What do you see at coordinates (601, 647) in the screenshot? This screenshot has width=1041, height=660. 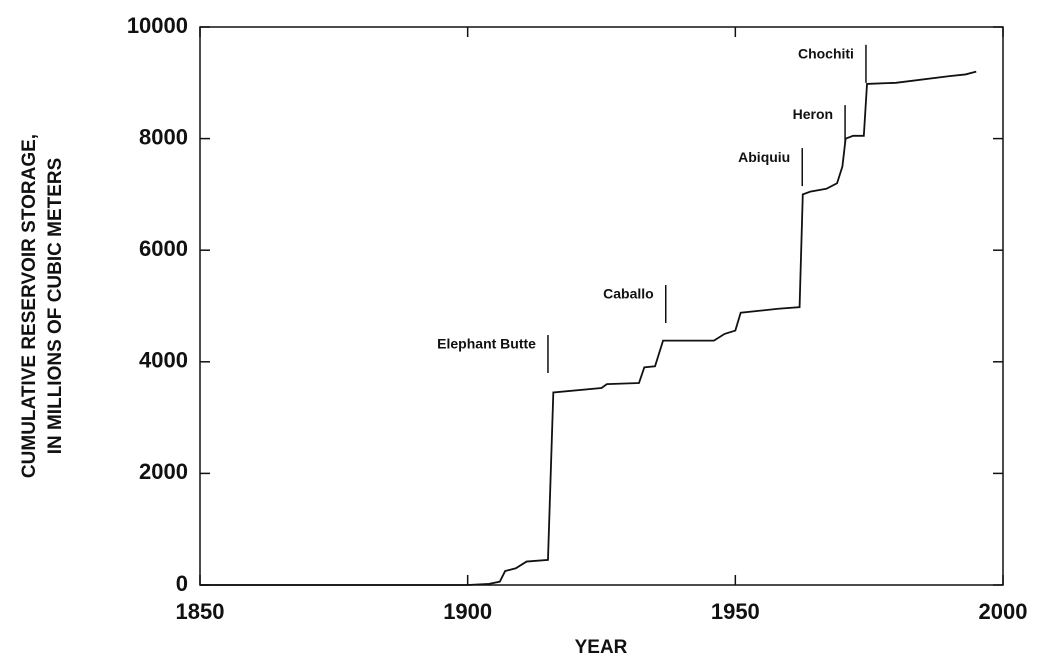 I see `x-axis-label: YEAR` at bounding box center [601, 647].